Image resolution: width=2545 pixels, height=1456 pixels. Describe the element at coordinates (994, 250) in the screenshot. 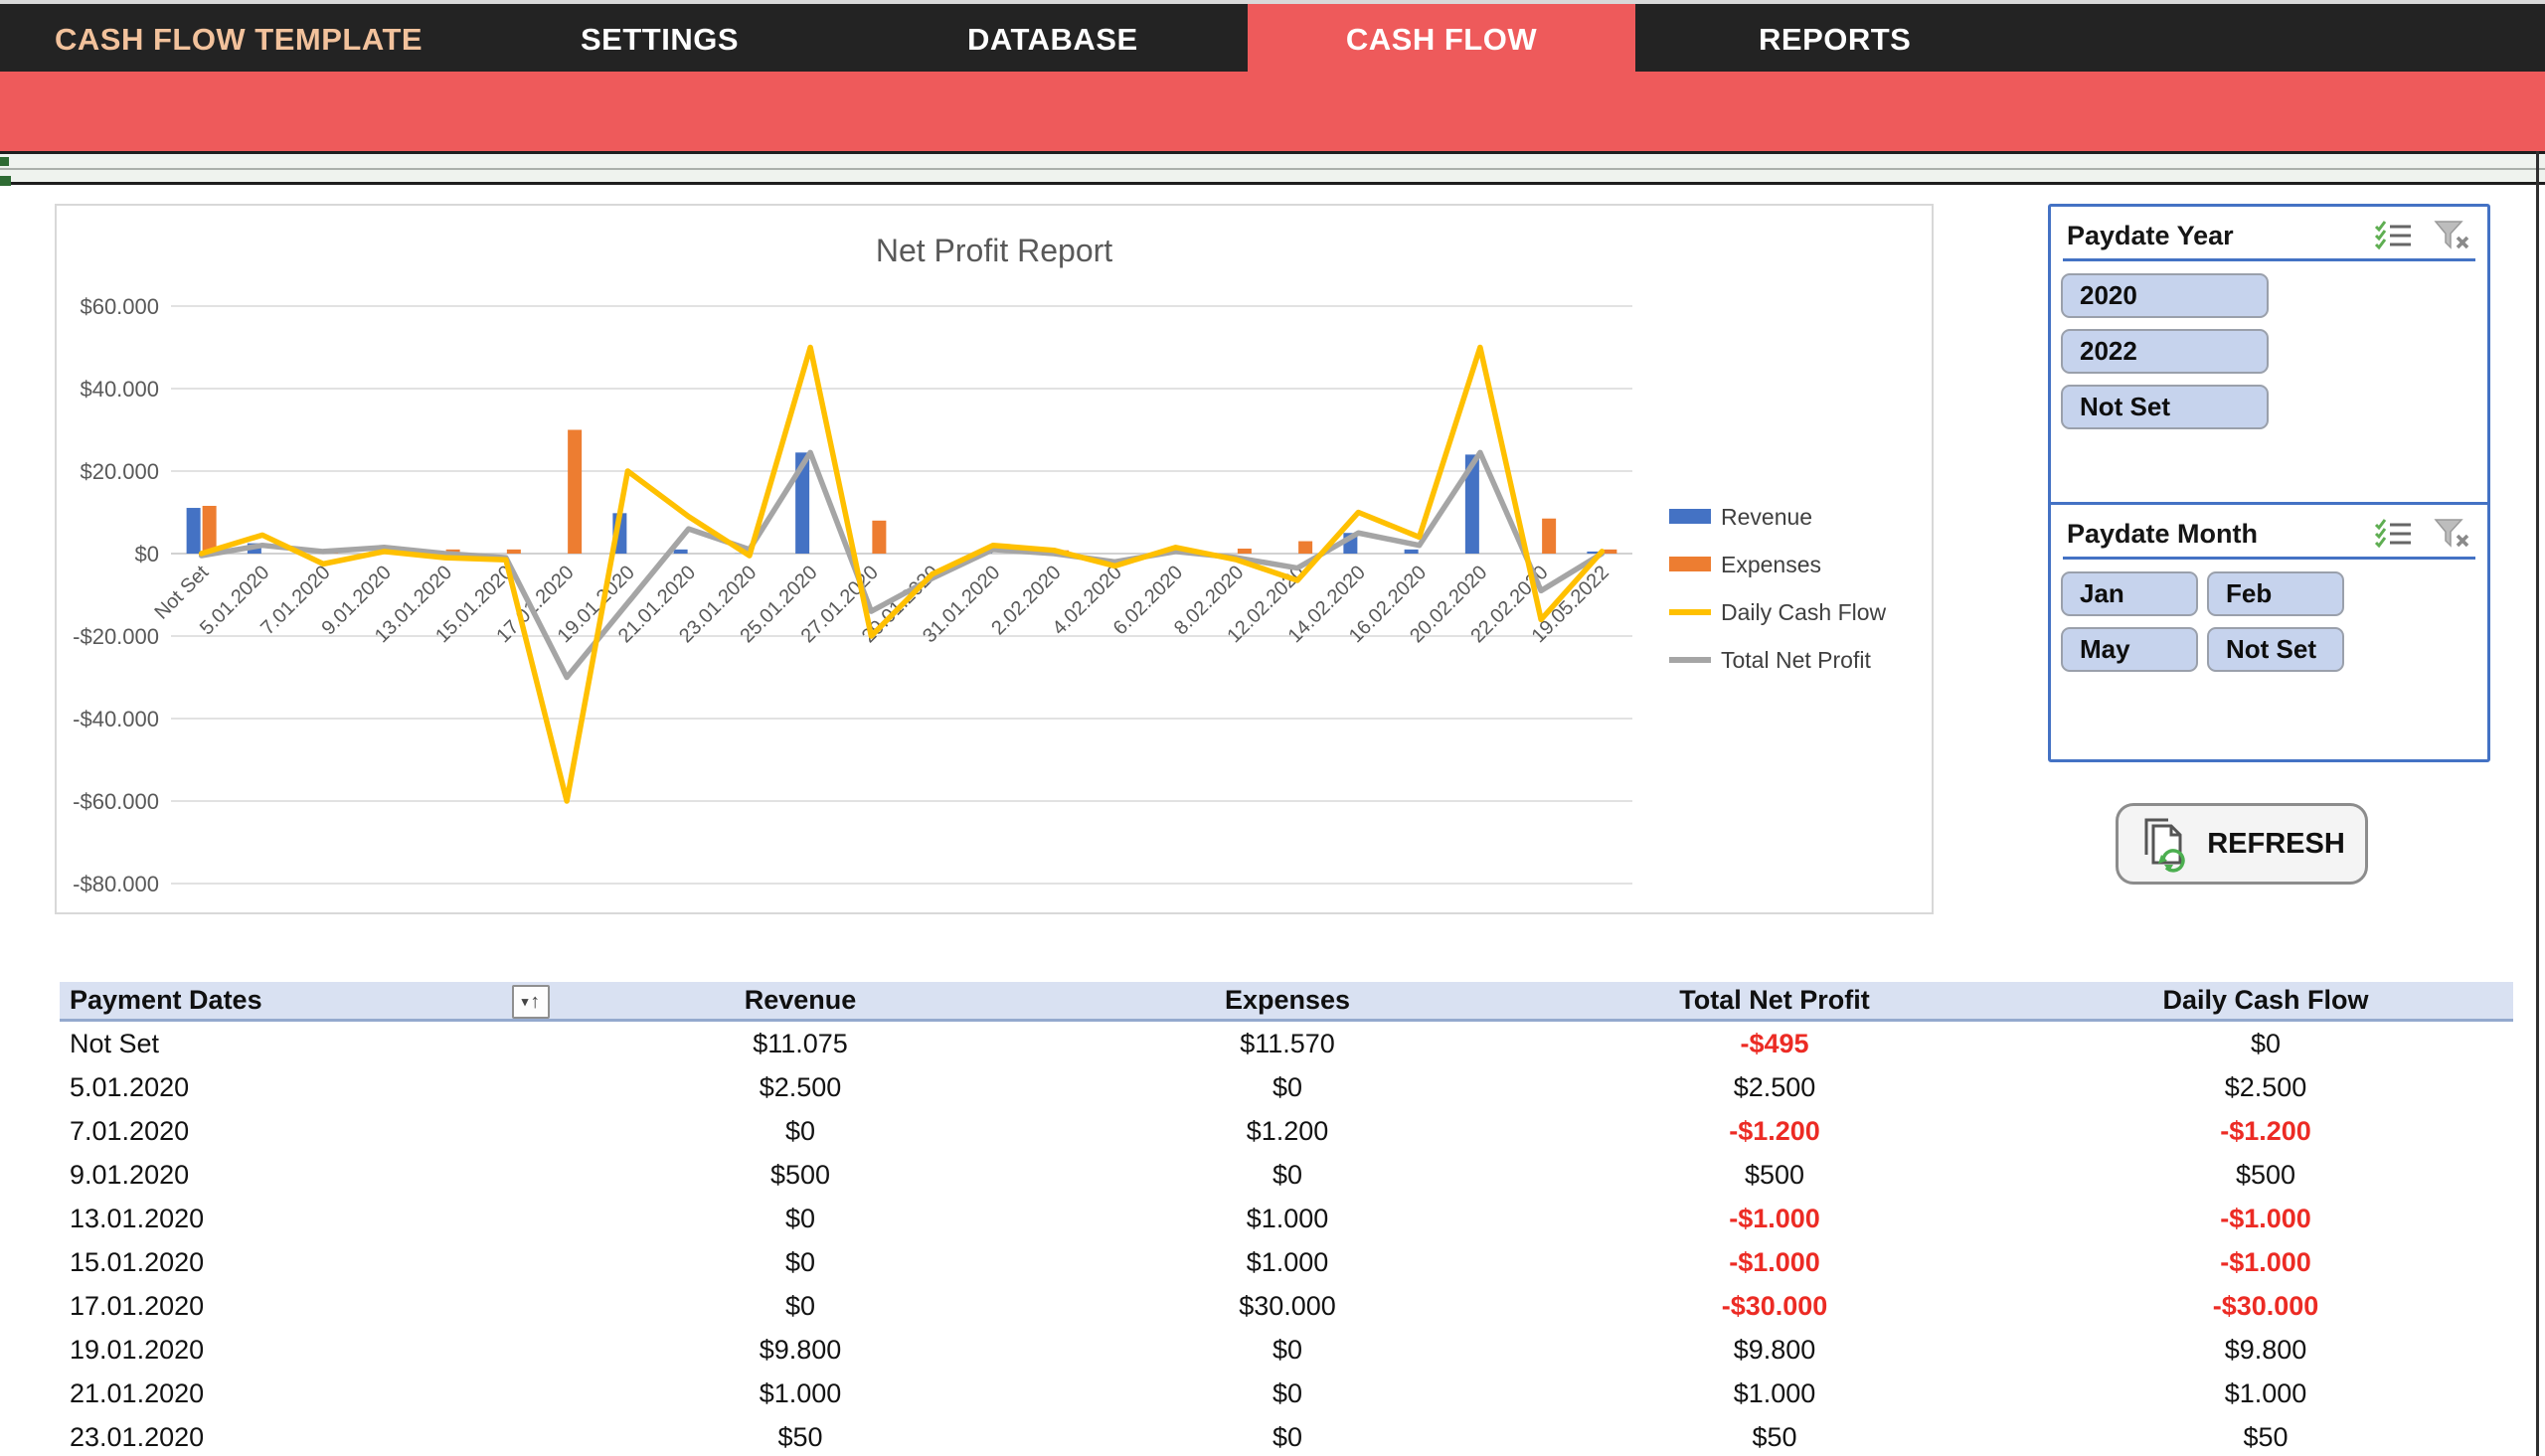

I see `svg-text: Net Profit Report` at that location.